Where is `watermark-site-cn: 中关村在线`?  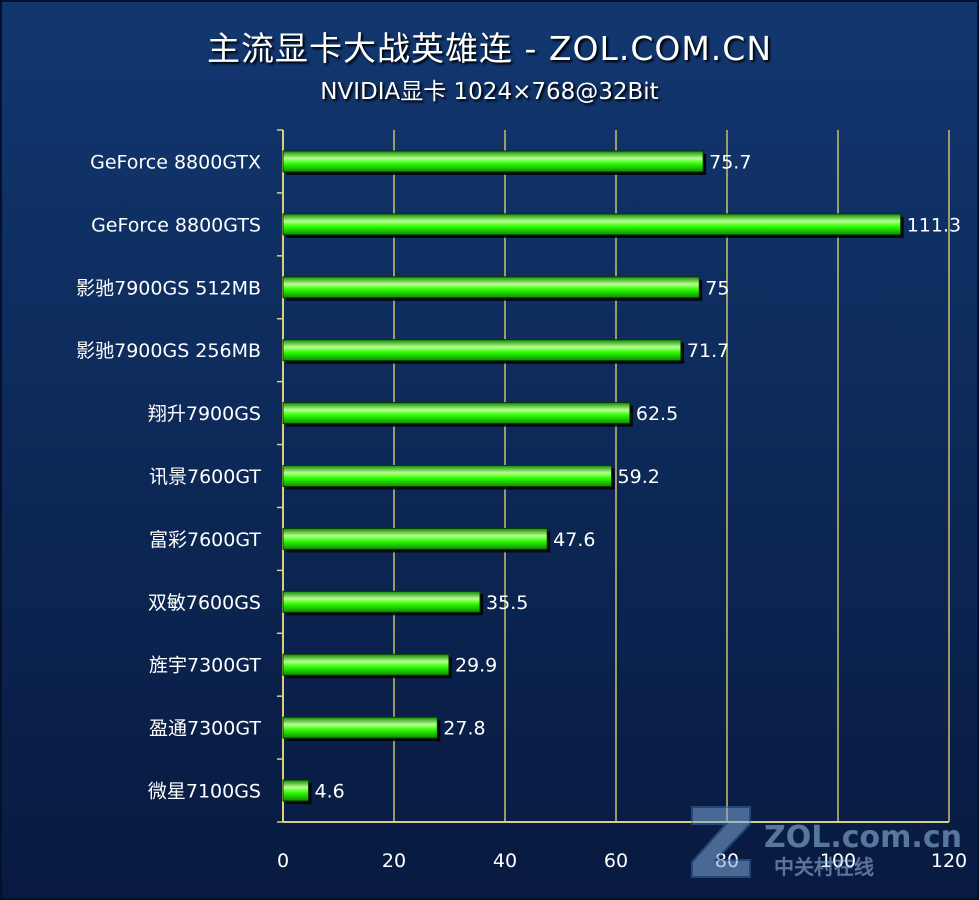
watermark-site-cn: 中关村在线 is located at coordinates (824, 867).